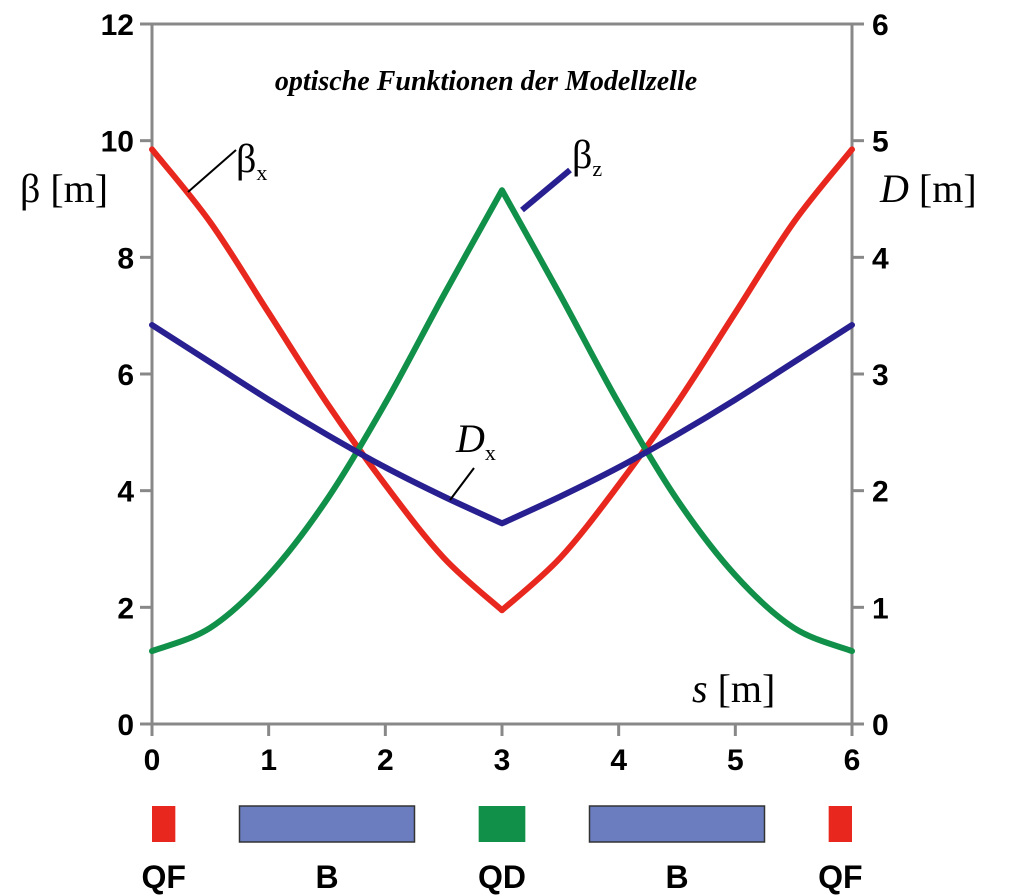 The image size is (1024, 895). Describe the element at coordinates (870, 375) in the screenshot. I see `right-y-axis-ticks: 0 1 2 3 4 5 6` at that location.